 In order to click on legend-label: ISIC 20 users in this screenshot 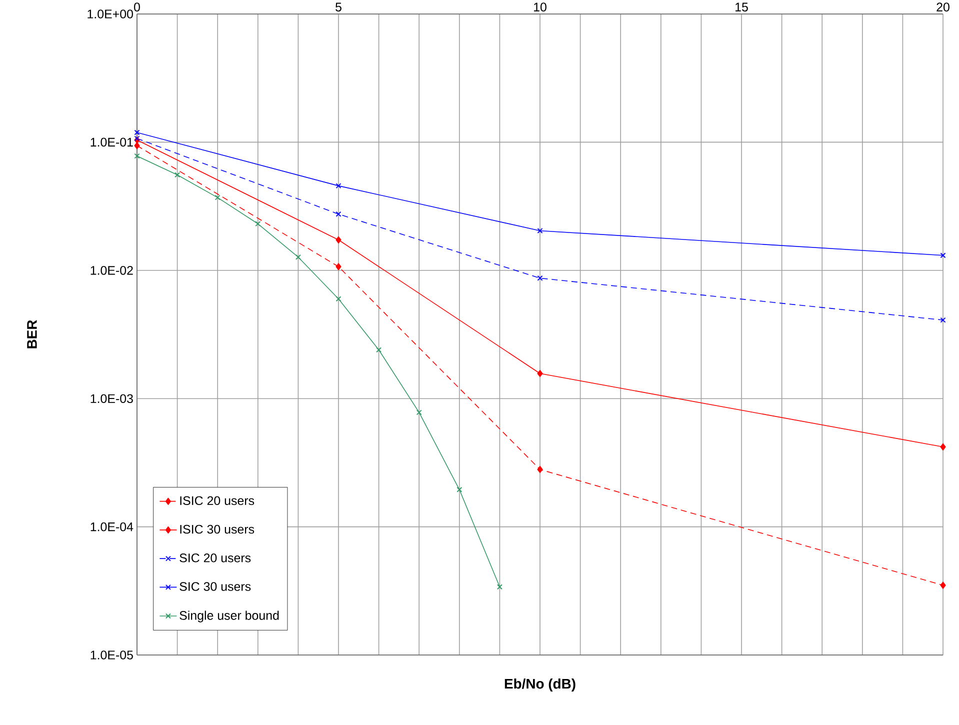, I will do `click(217, 501)`.